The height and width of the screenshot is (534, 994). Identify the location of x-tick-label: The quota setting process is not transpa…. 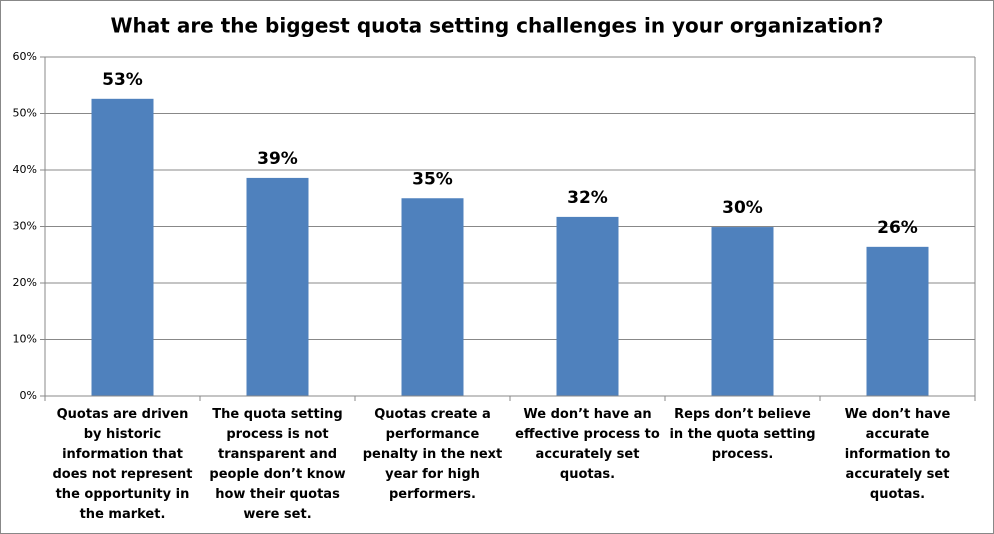
(277, 464).